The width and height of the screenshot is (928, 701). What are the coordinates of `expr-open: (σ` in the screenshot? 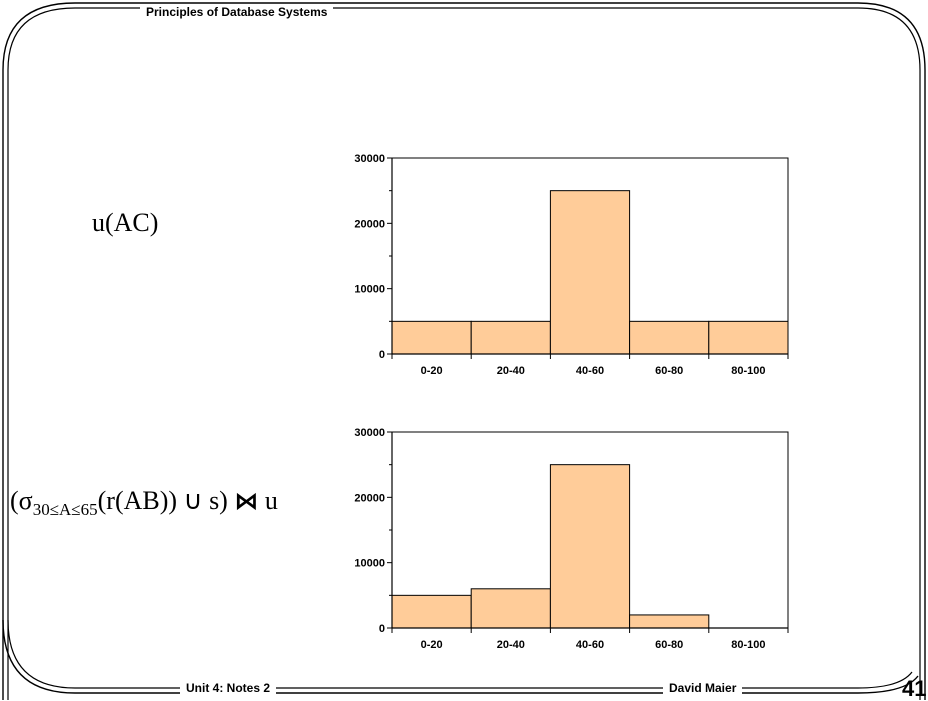 It's located at (21, 500).